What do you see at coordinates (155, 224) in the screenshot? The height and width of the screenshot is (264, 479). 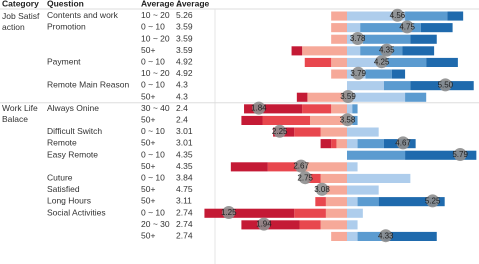 I see `bucket-label: 20 ~ 30` at bounding box center [155, 224].